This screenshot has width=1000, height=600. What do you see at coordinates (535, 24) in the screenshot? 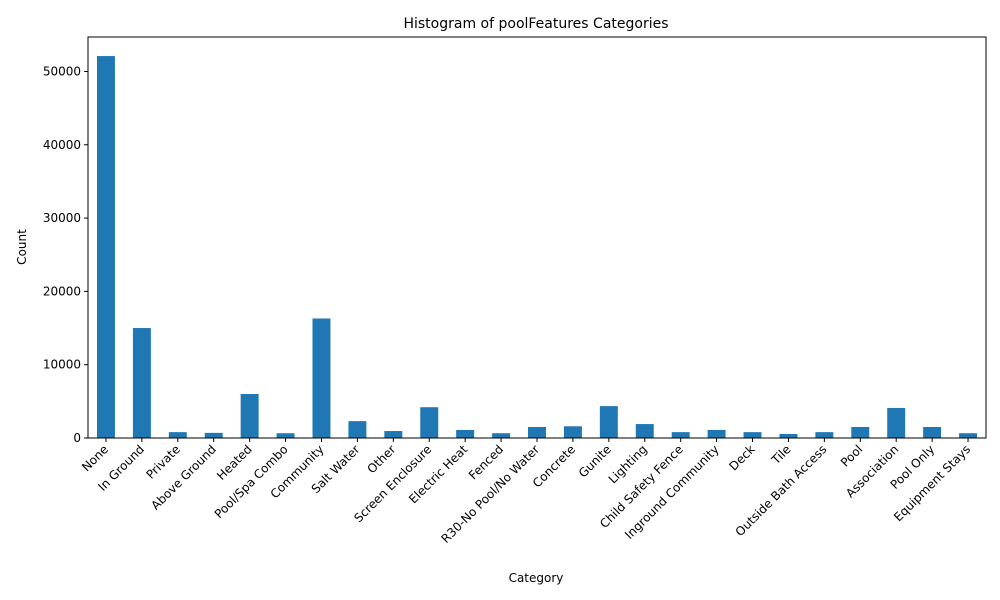
I see `chart-title: Histogram of poolFeatures Categories` at bounding box center [535, 24].